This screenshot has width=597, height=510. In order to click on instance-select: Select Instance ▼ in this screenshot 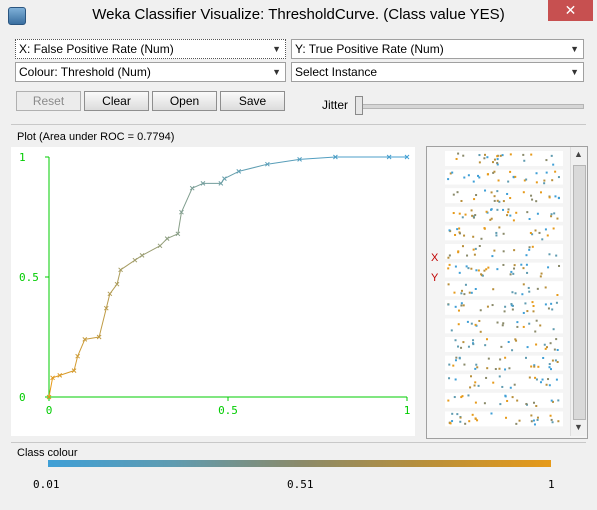, I will do `click(437, 72)`.